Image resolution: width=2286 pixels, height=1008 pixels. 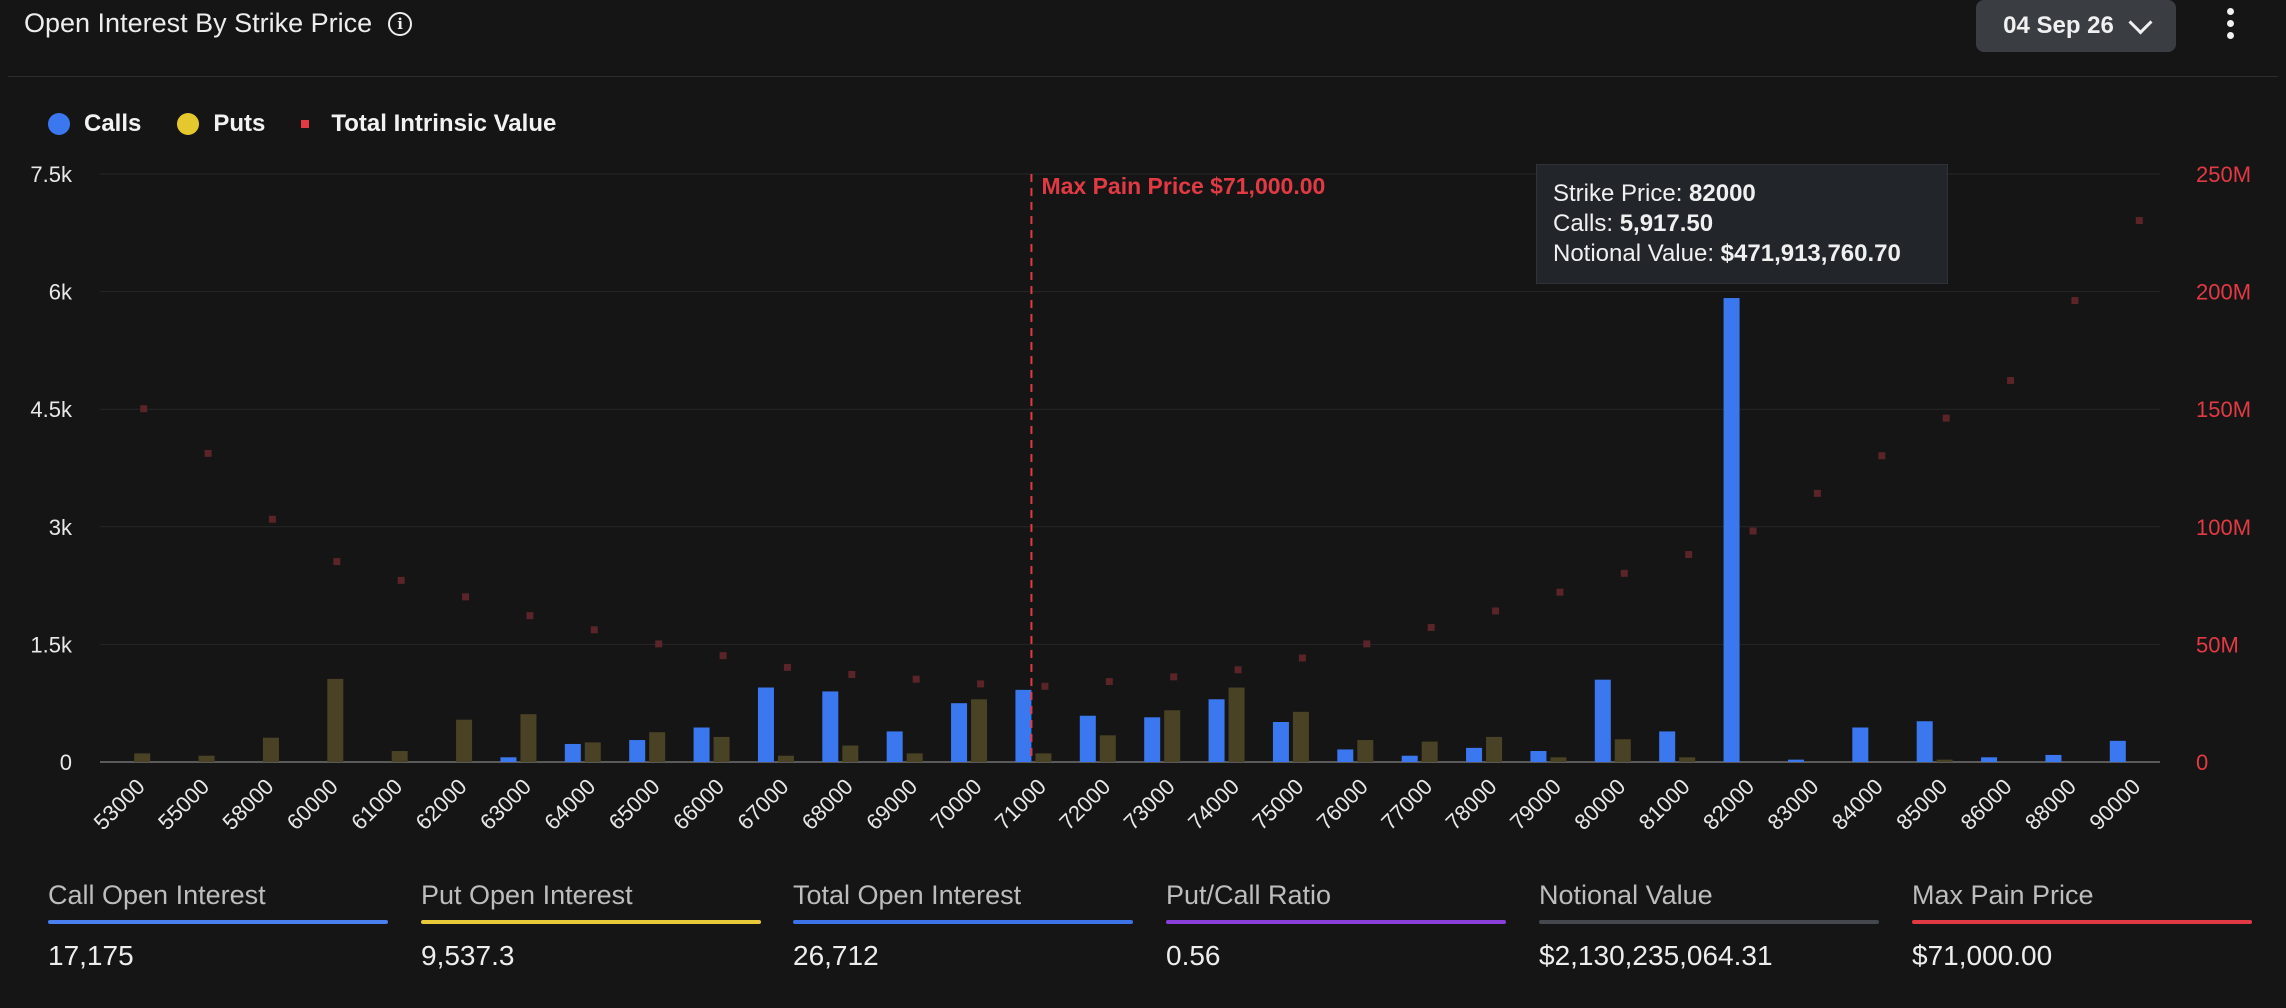 What do you see at coordinates (59, 124) in the screenshot?
I see `calls-legend-marker` at bounding box center [59, 124].